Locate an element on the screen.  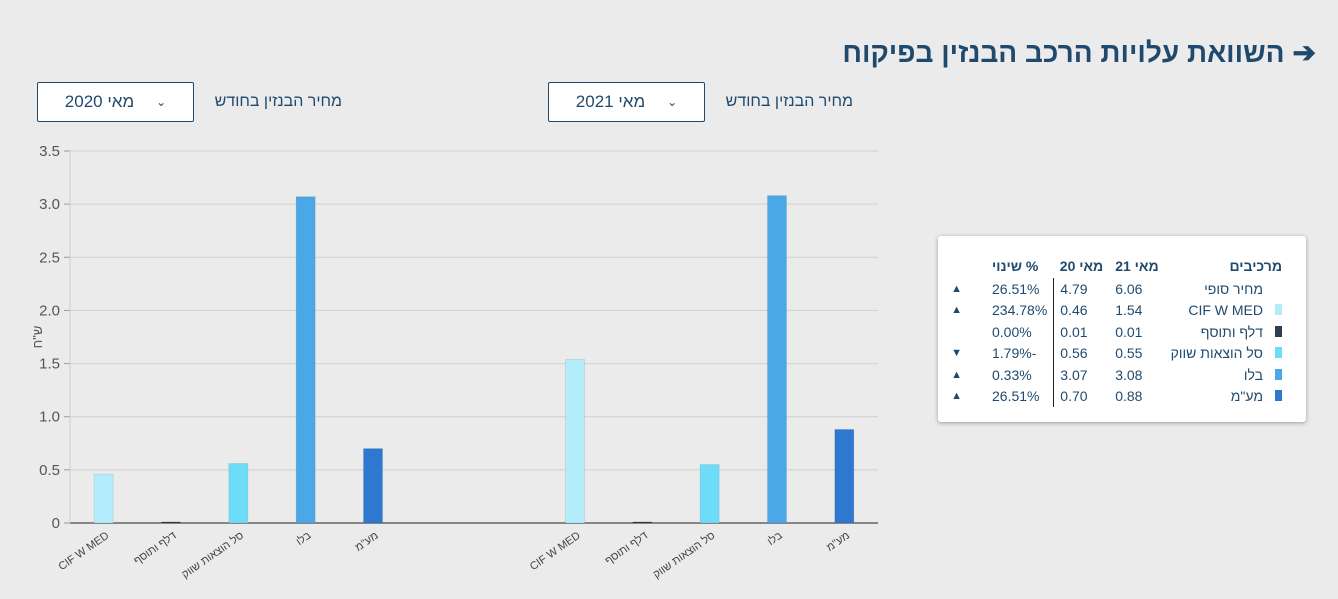
value-may20: 3.07 is located at coordinates (1081, 375).